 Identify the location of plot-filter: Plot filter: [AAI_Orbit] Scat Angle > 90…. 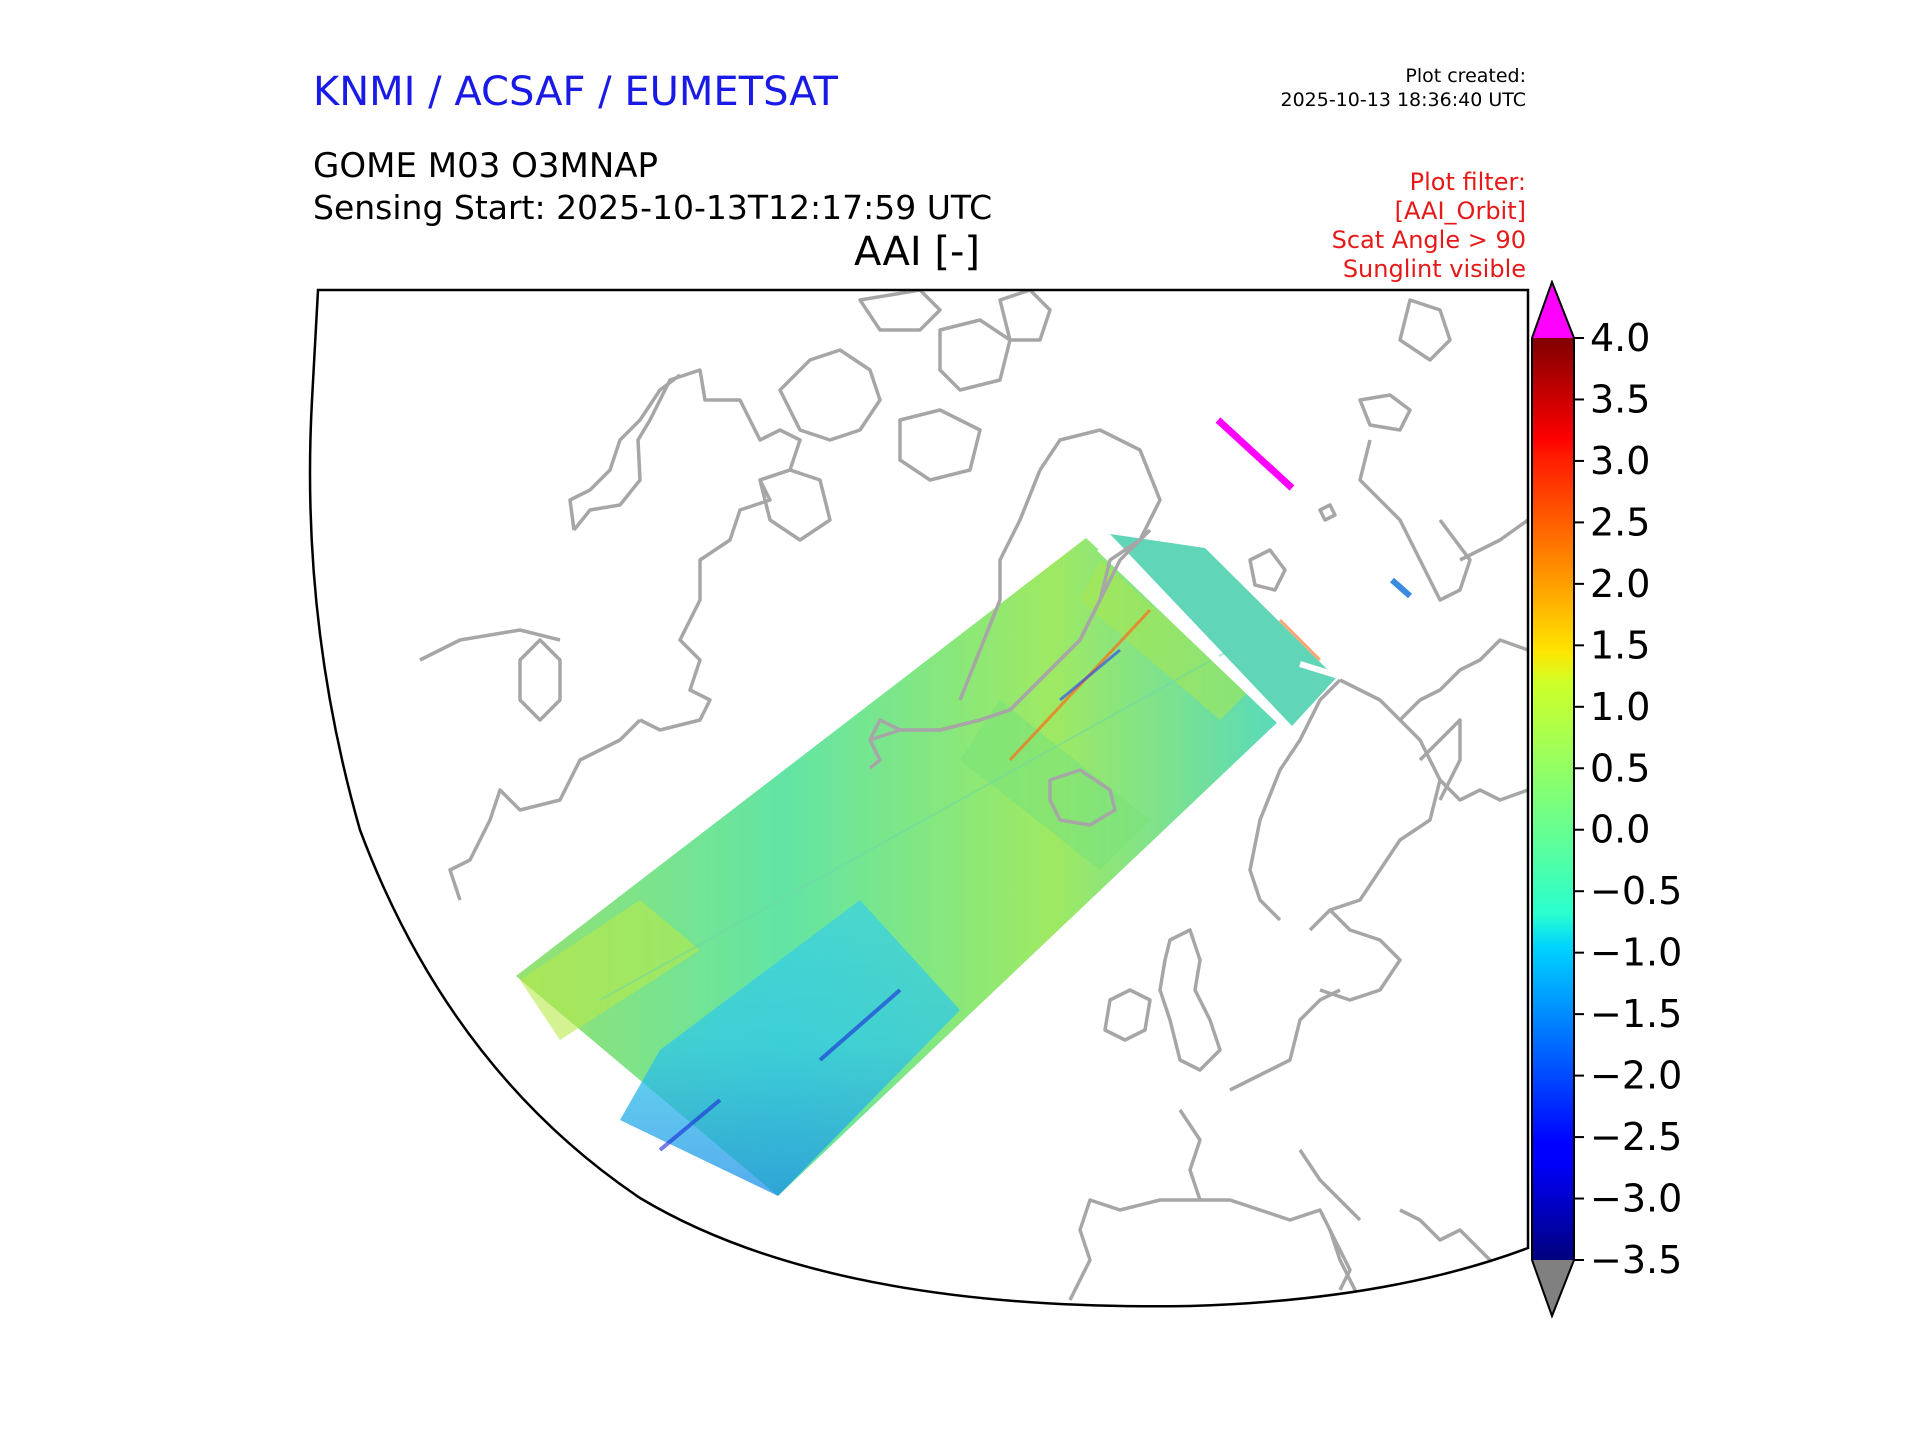
(1429, 226).